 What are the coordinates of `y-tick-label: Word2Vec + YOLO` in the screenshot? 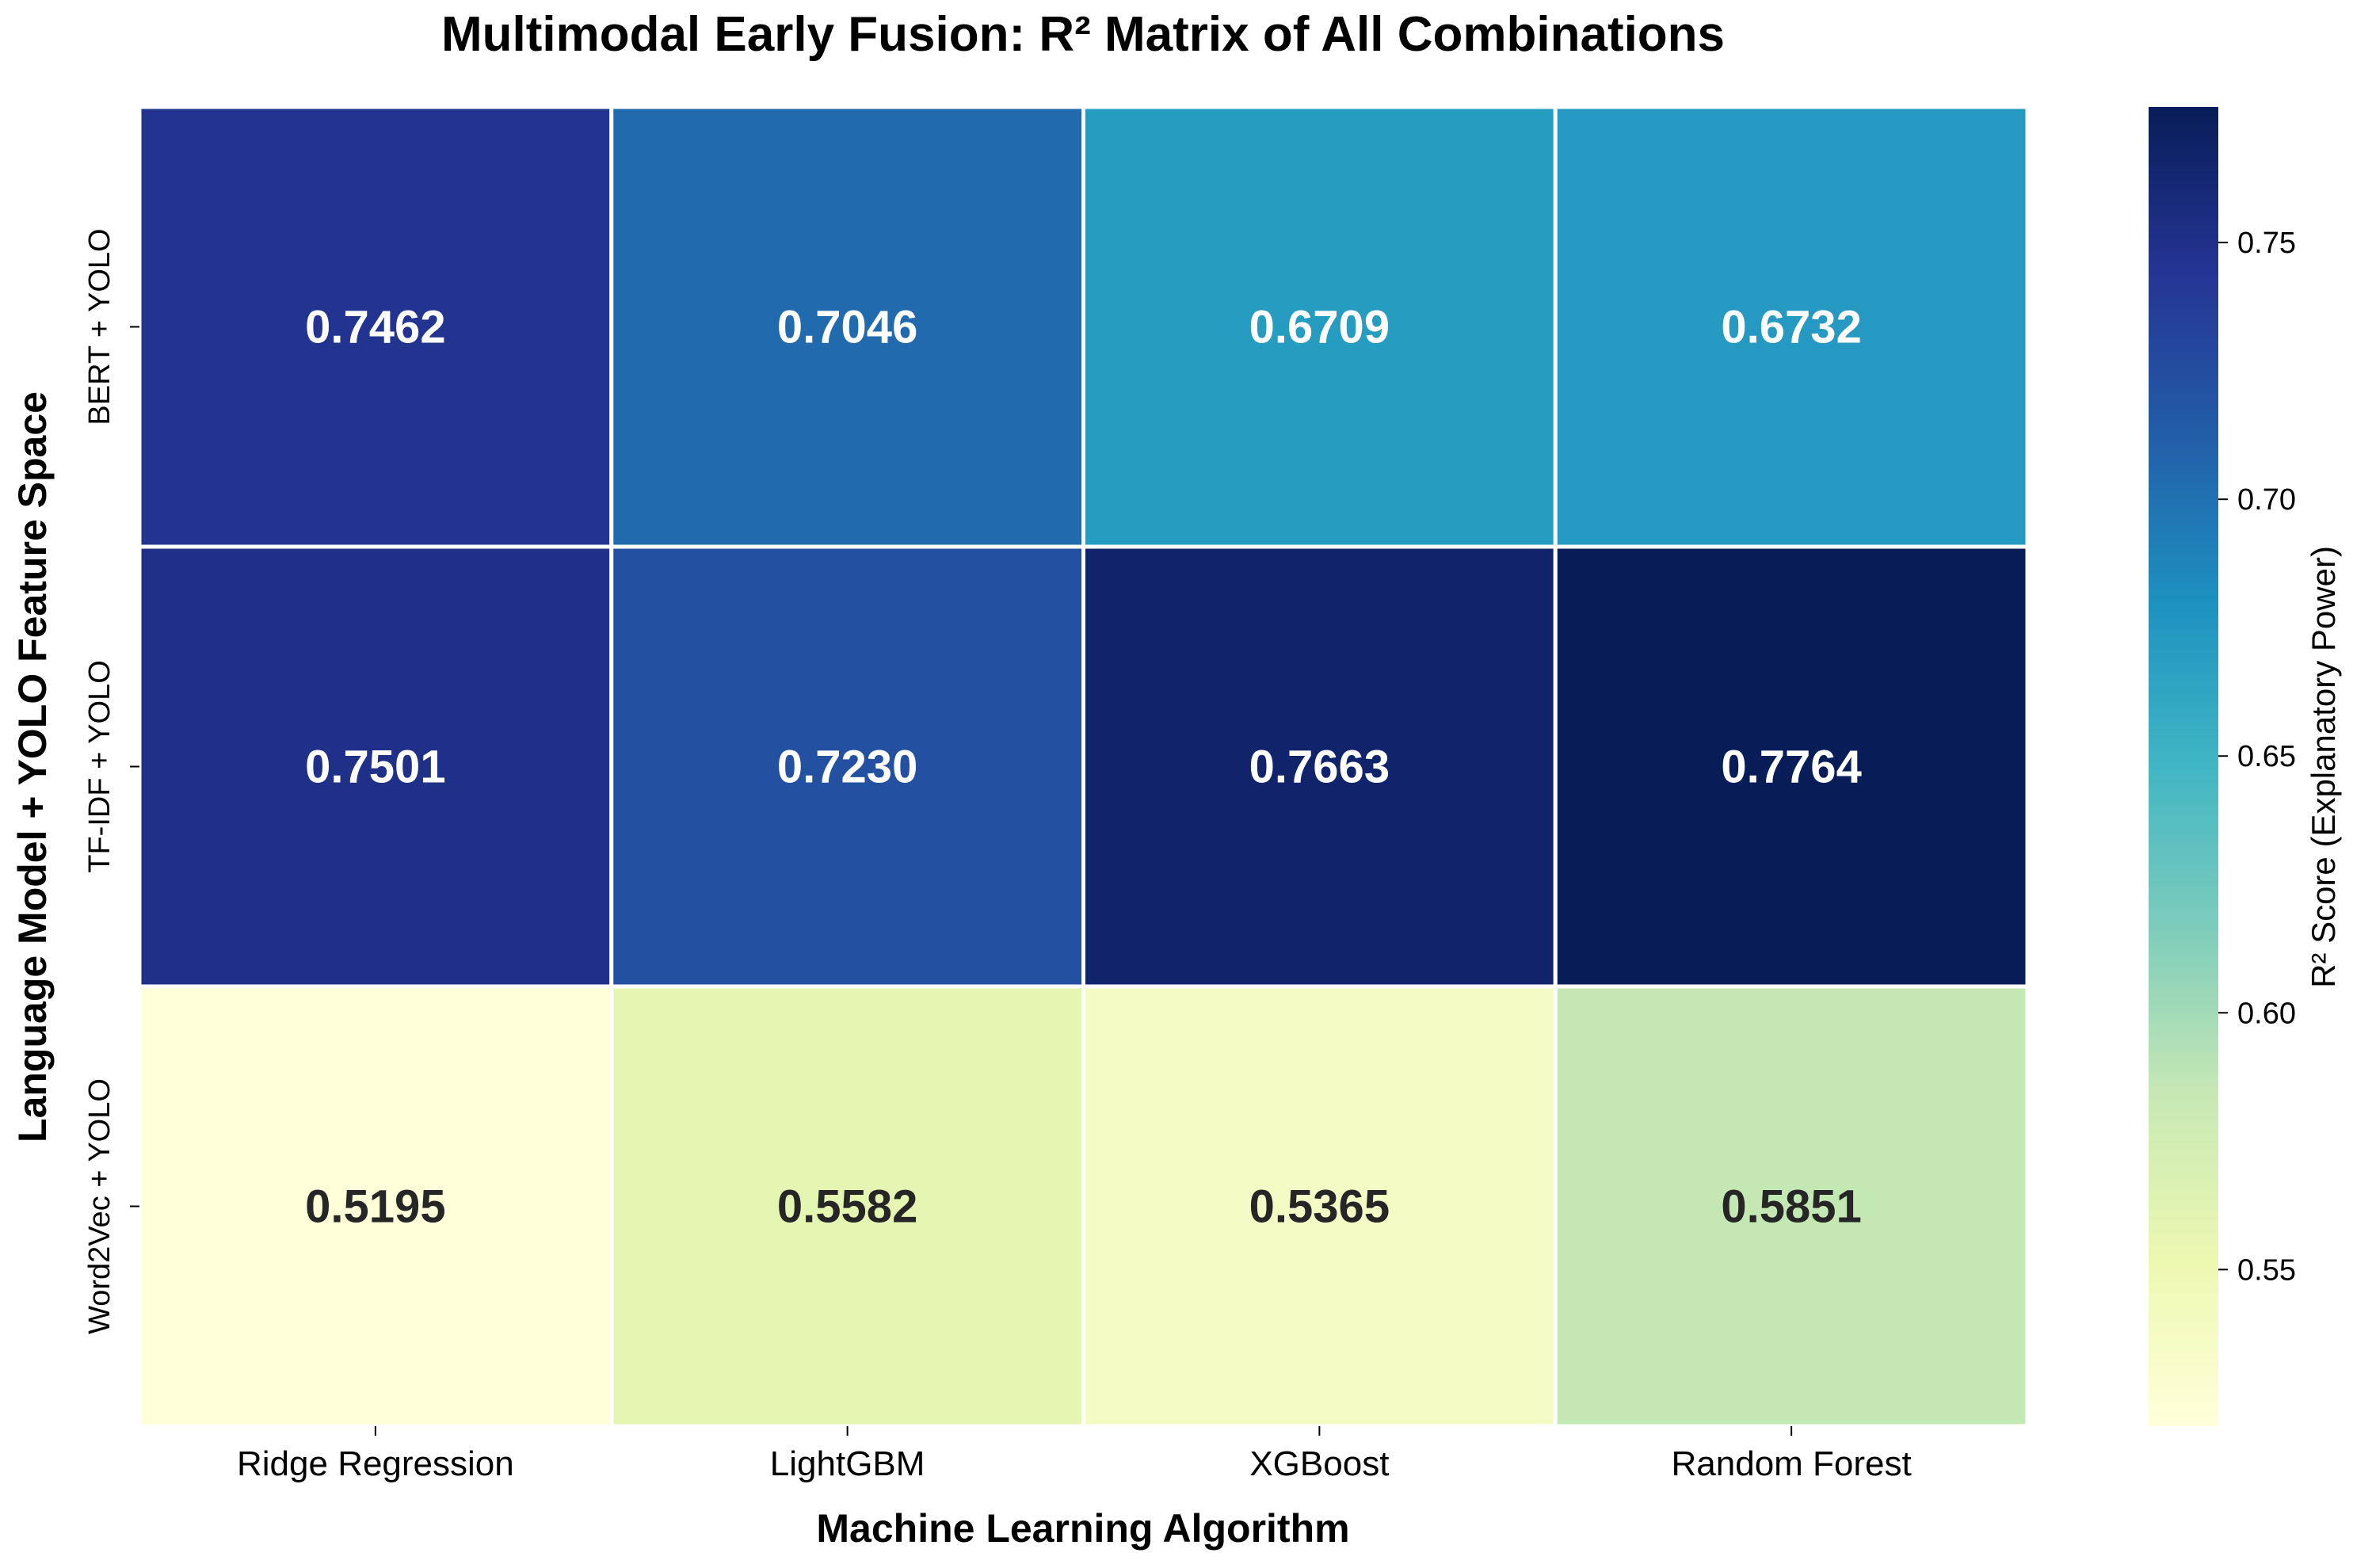 It's located at (99, 1206).